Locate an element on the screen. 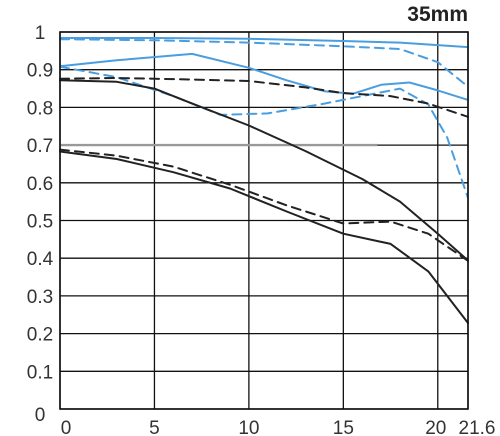  x-tick-label: 20 is located at coordinates (435, 427).